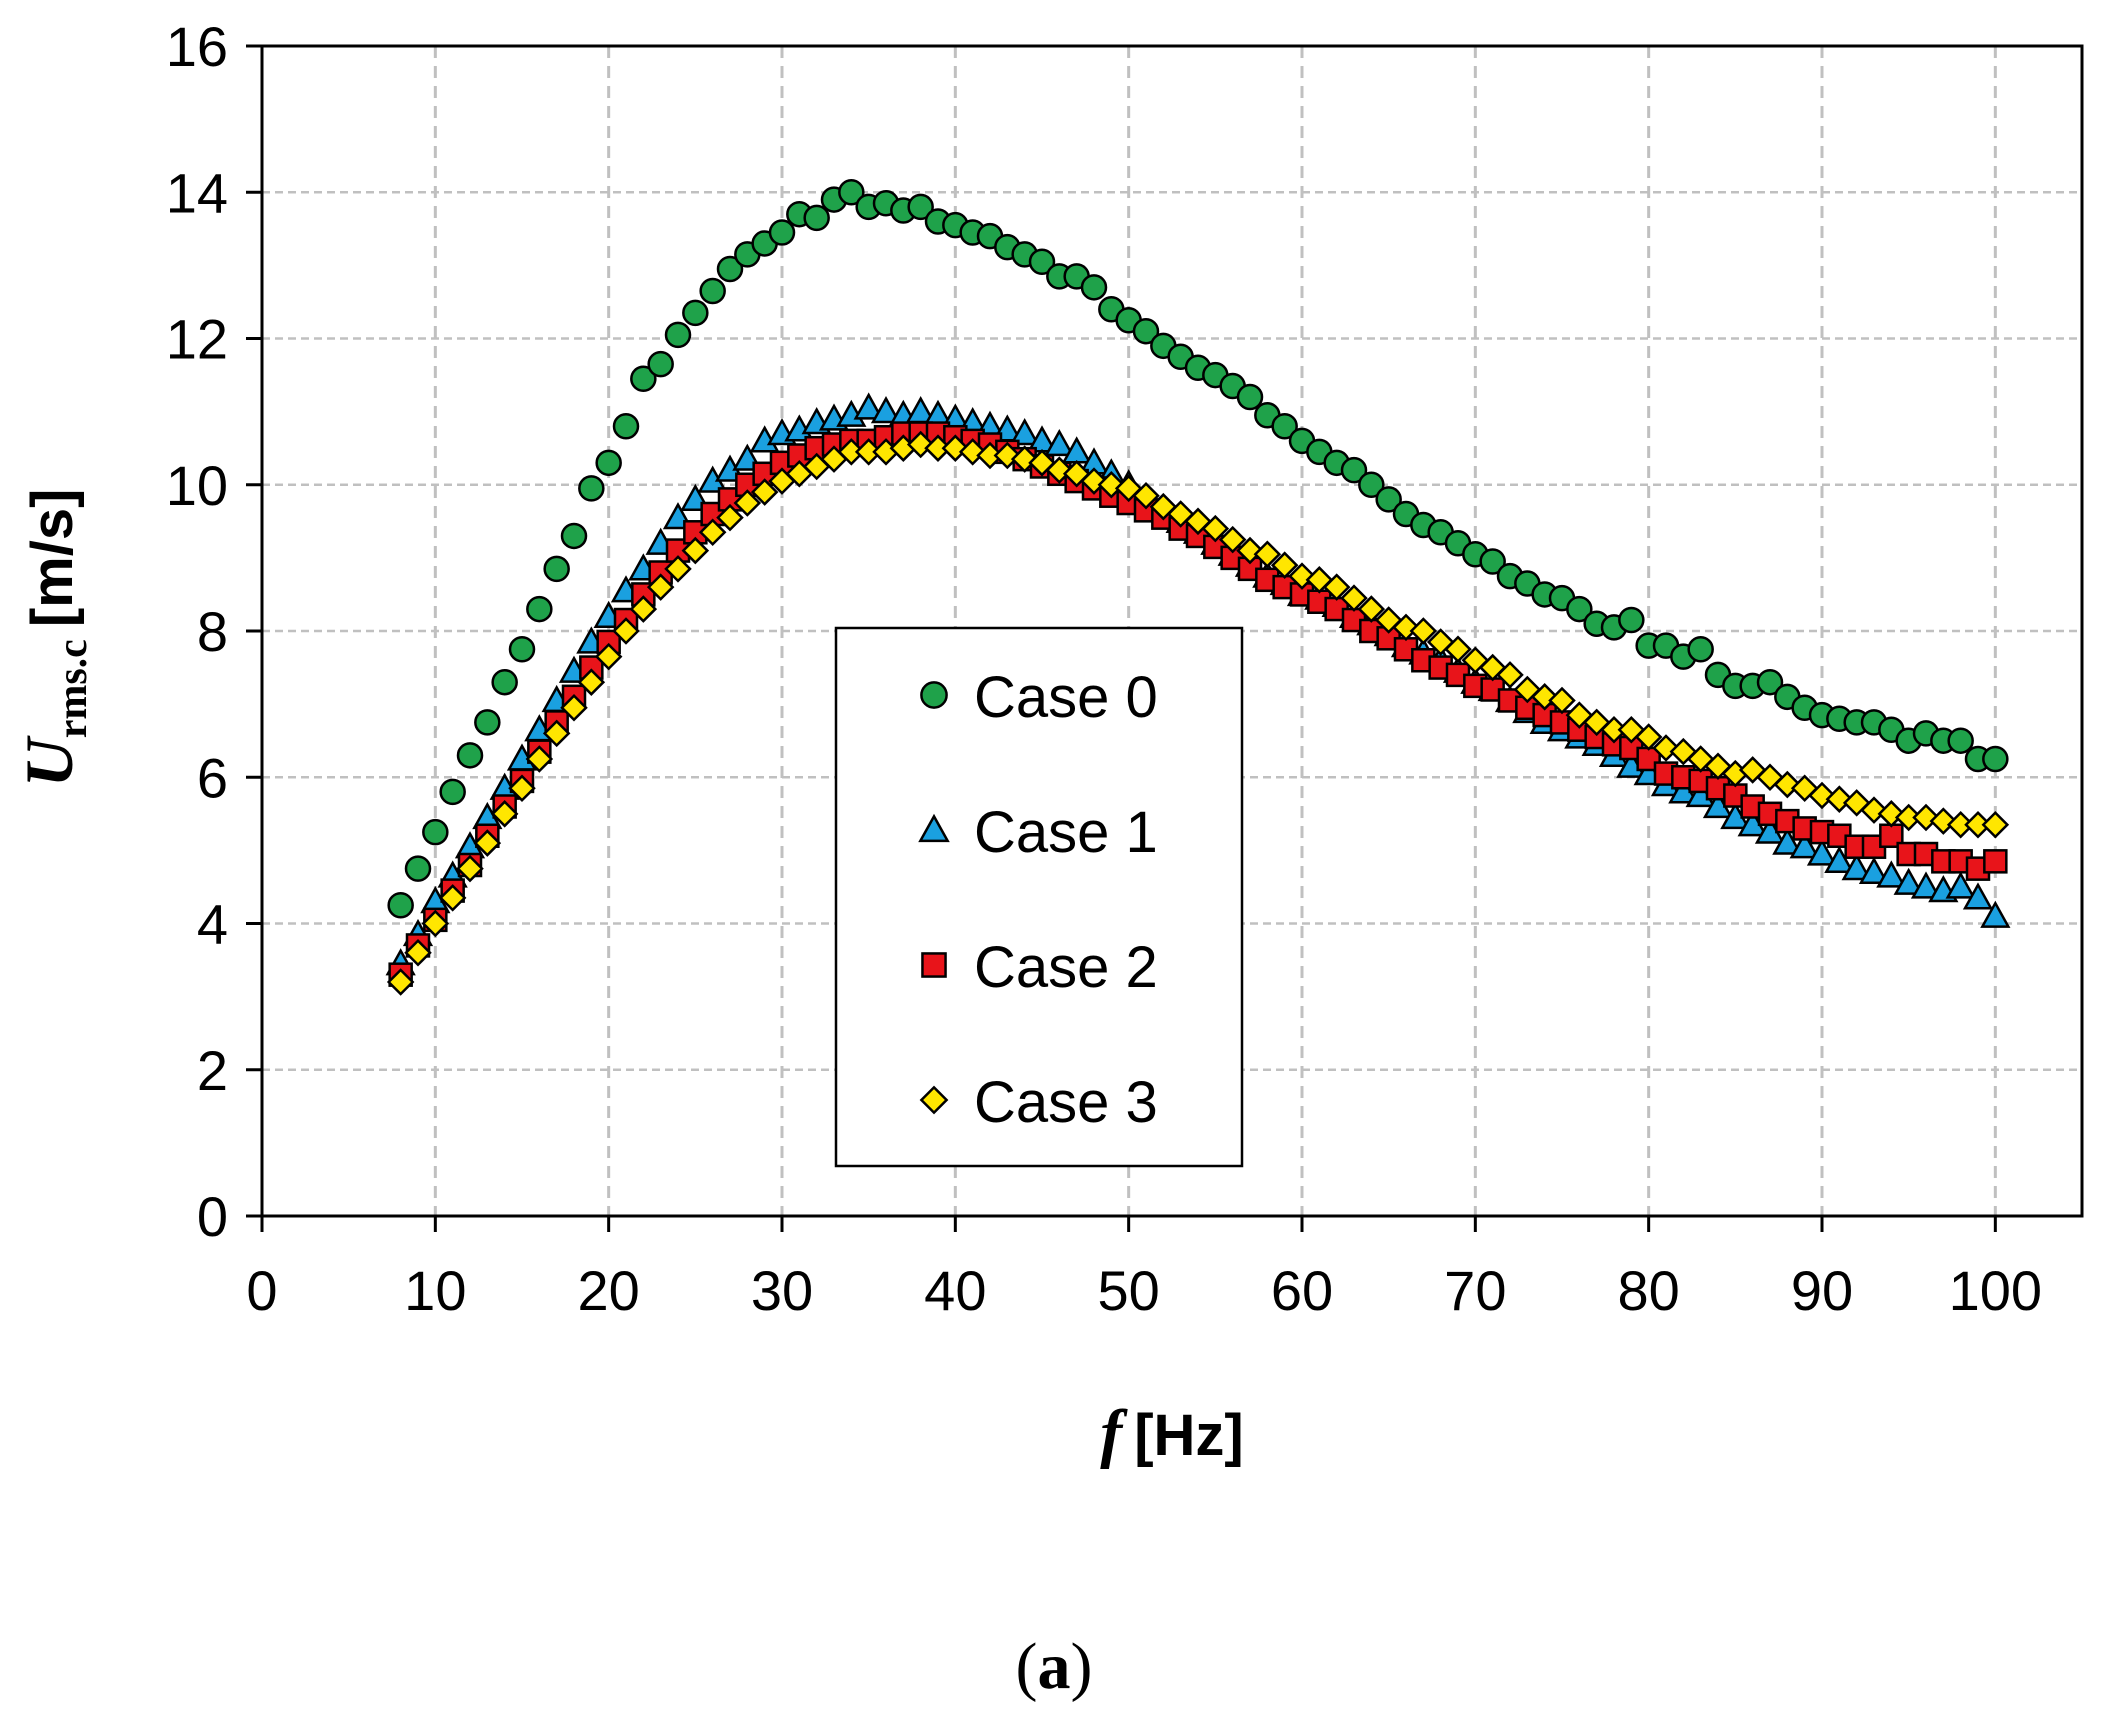 The image size is (2109, 1729). Describe the element at coordinates (1960, 740) in the screenshot. I see `point-case-0-f98` at that location.